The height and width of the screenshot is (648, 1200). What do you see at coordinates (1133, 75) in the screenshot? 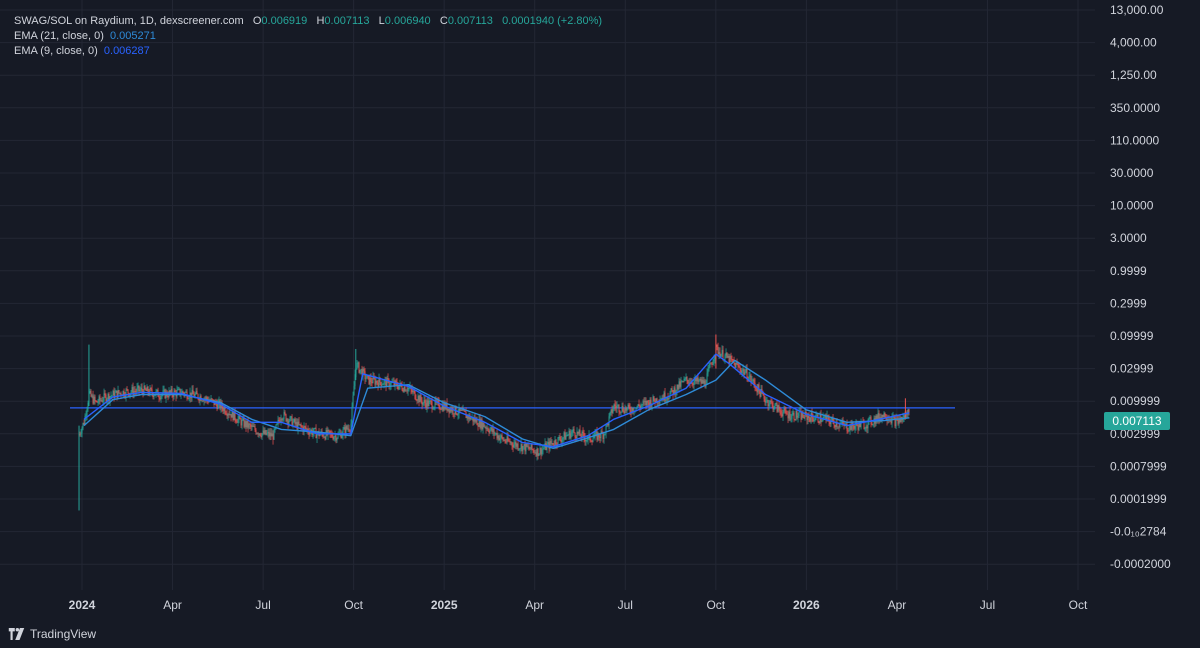
I see `y-tick-label: 1,250.00` at bounding box center [1133, 75].